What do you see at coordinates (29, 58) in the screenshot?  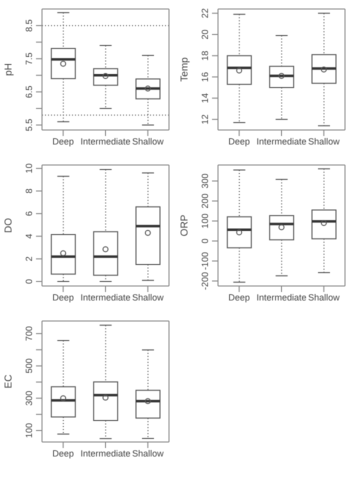 I see `y-tick-label: 7.5` at bounding box center [29, 58].